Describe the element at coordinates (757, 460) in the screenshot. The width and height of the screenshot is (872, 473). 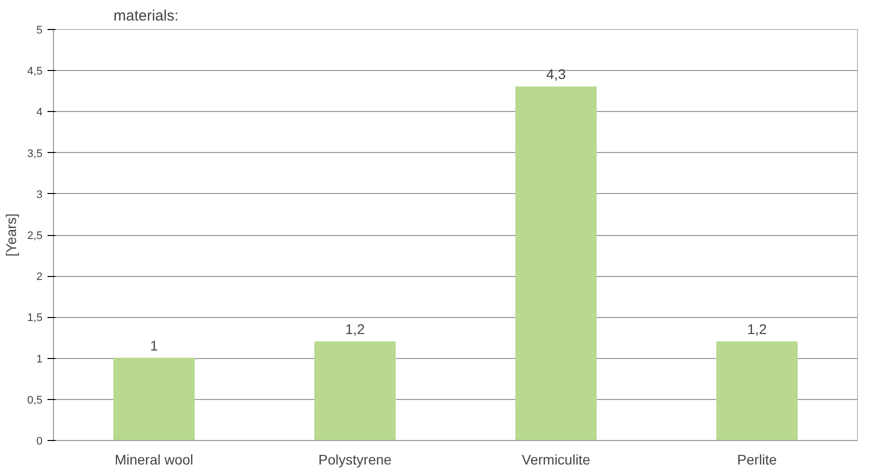
I see `x-tick-label: Perlite` at that location.